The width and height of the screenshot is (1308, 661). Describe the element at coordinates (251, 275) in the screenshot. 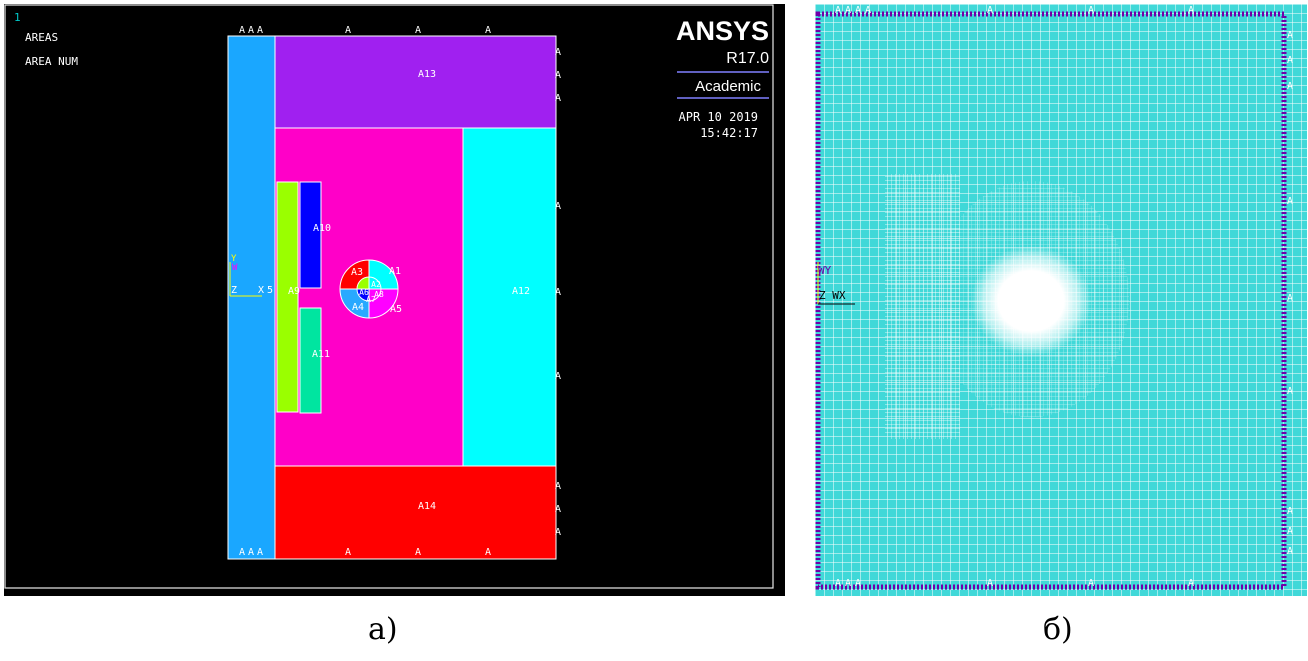

I see `coordinate-triad: Y W Z X 5` at that location.